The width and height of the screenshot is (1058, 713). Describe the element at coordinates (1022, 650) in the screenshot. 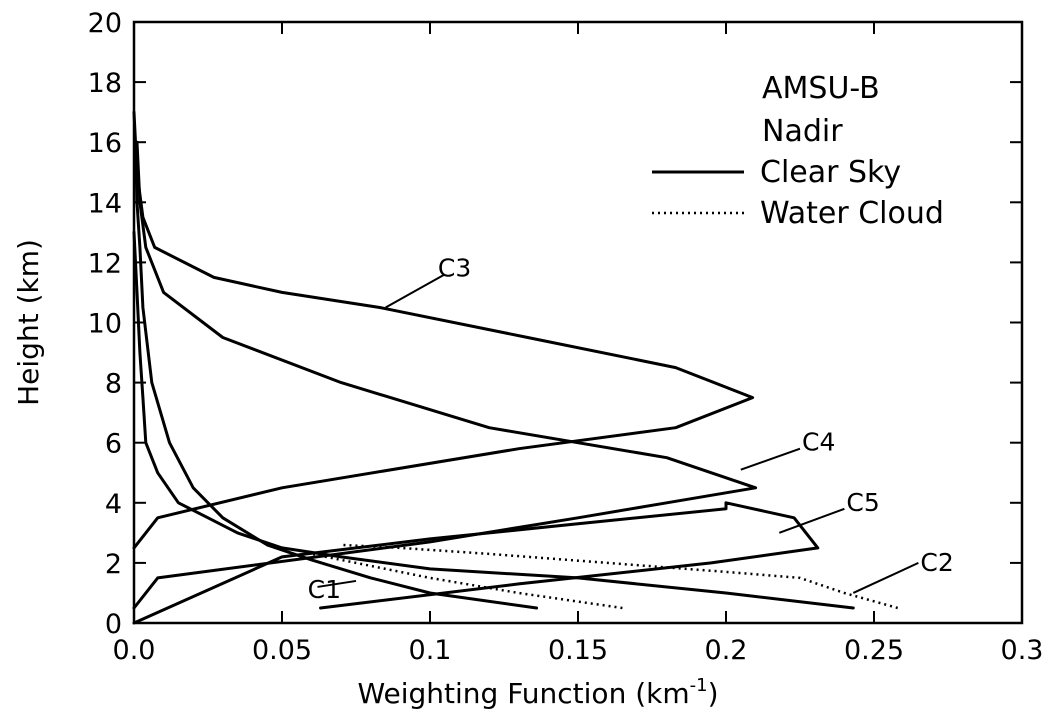

I see `x-tick-label: 0.3` at that location.